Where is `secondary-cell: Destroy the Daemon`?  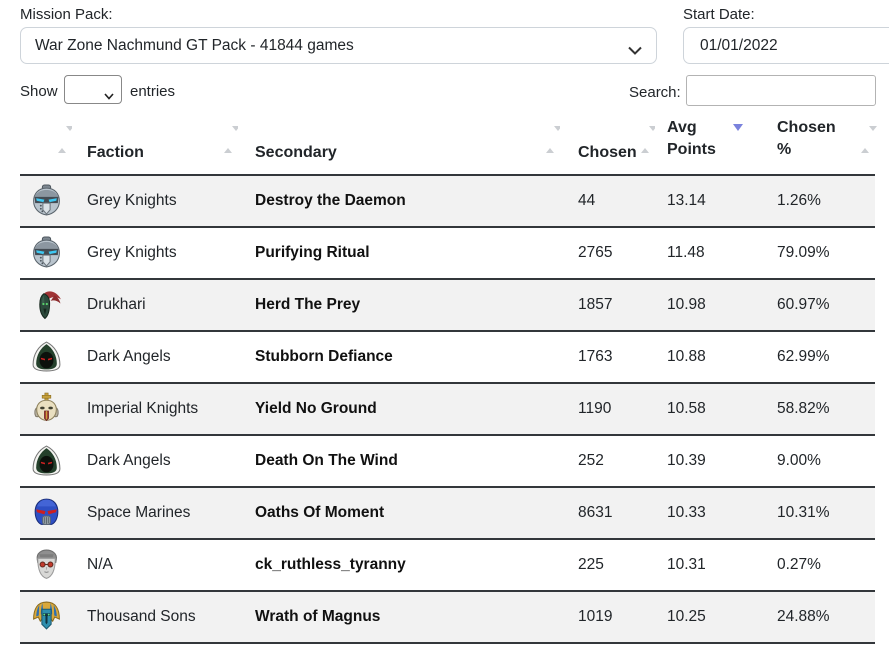 secondary-cell: Destroy the Daemon is located at coordinates (399, 201).